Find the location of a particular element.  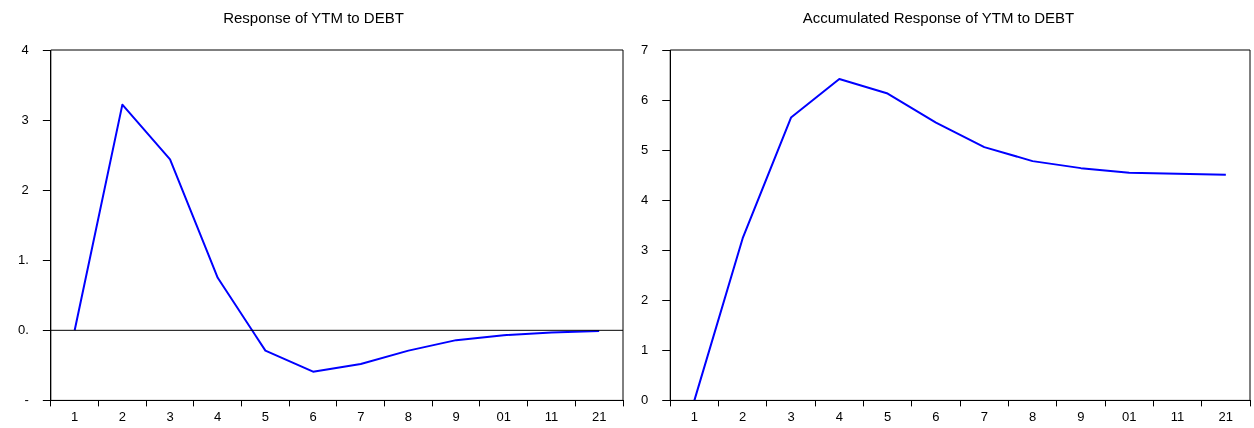

y-tick-label: 1 is located at coordinates (645, 349).